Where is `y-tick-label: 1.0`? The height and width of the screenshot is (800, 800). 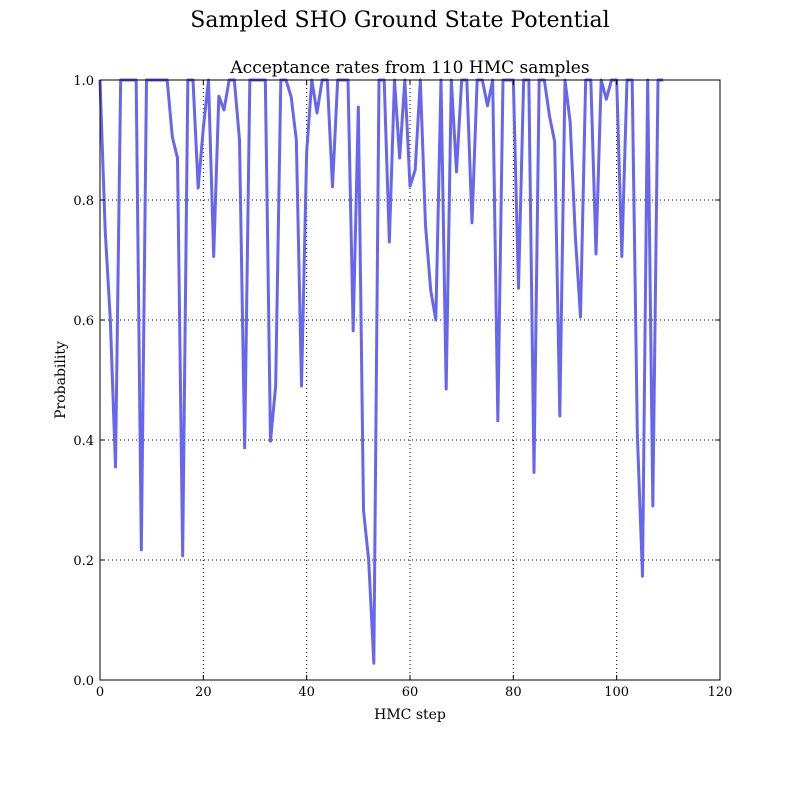 y-tick-label: 1.0 is located at coordinates (83, 81).